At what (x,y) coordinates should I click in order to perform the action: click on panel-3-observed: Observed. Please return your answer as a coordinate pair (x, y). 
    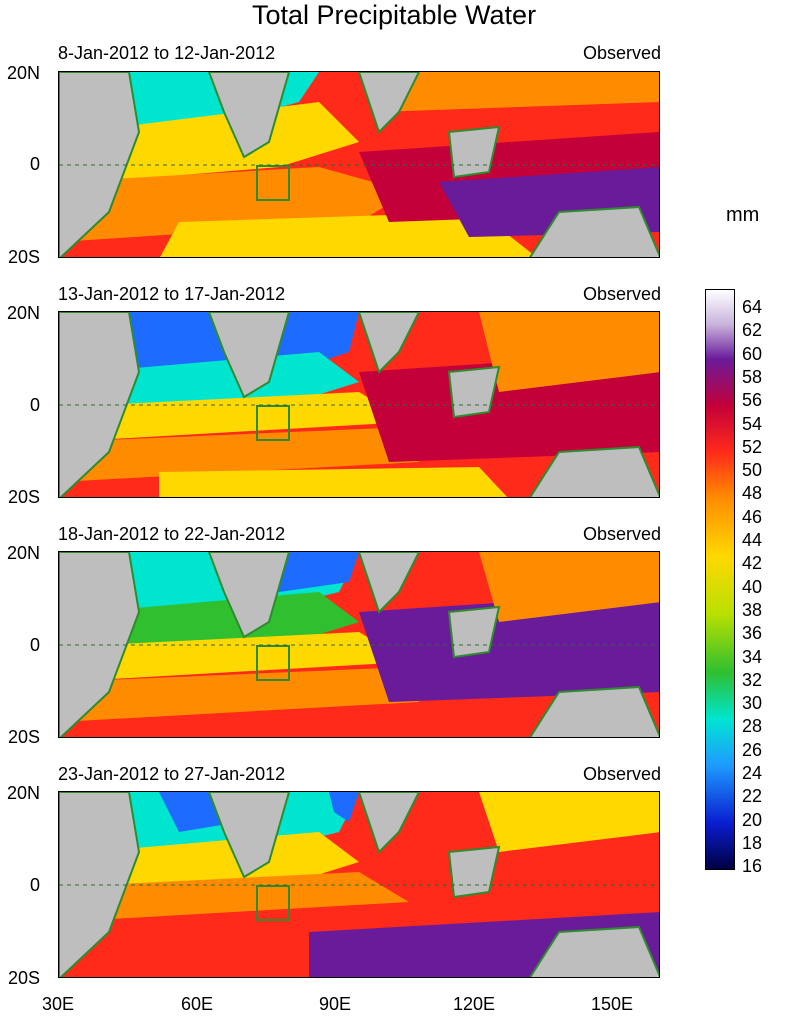
    Looking at the image, I should click on (621, 534).